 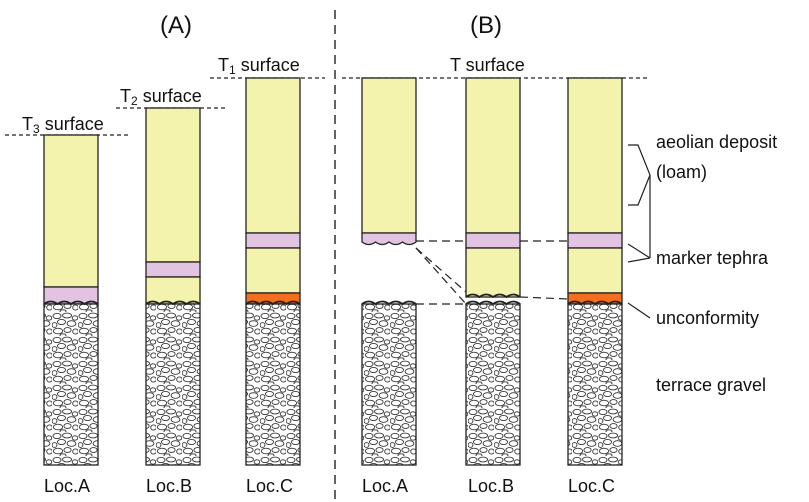 What do you see at coordinates (71, 303) in the screenshot?
I see `unconformity-wave-a-loc-a` at bounding box center [71, 303].